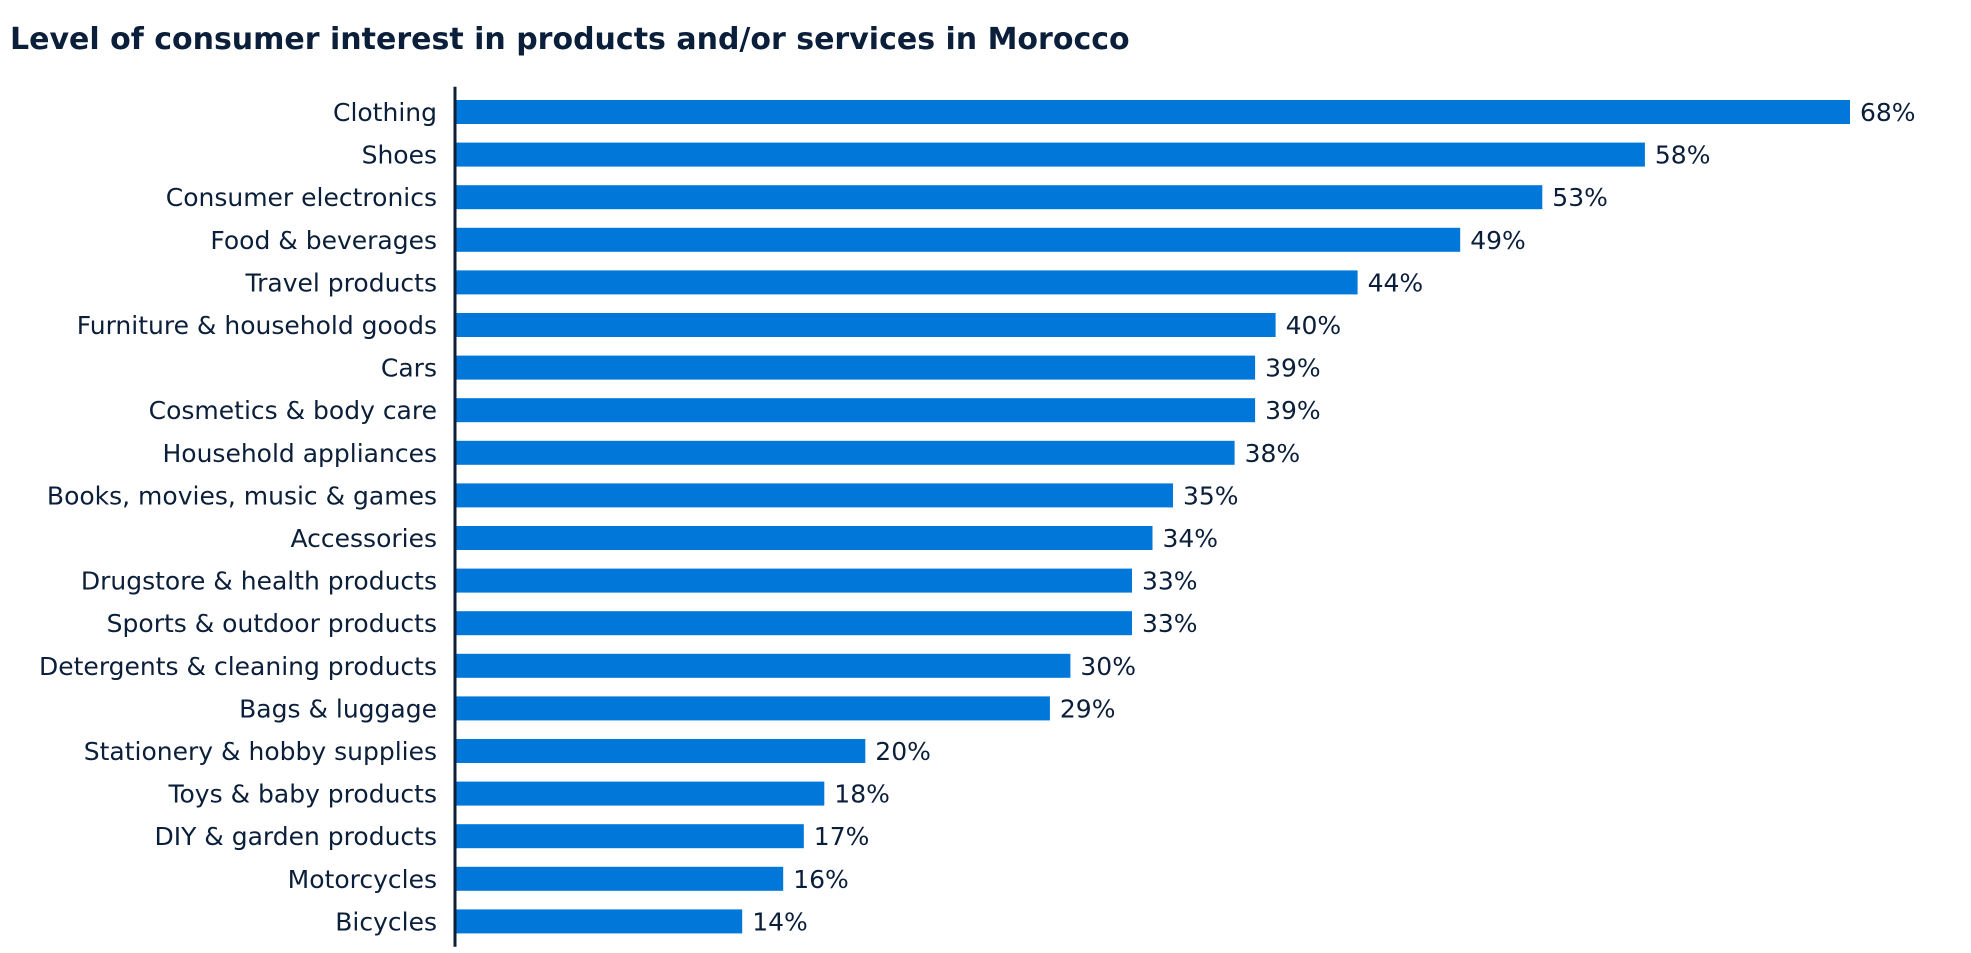 The width and height of the screenshot is (1971, 953). What do you see at coordinates (1152, 112) in the screenshot?
I see `bar-clothing` at bounding box center [1152, 112].